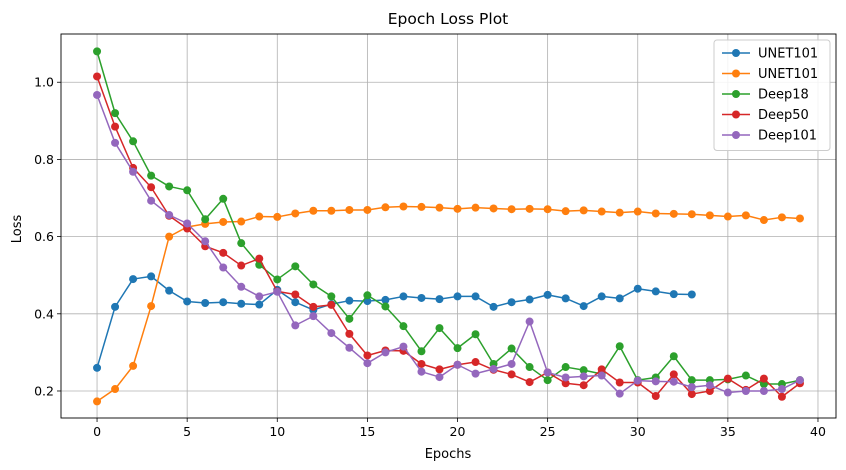  Describe the element at coordinates (367, 431) in the screenshot. I see `x-tick-label: 15` at that location.